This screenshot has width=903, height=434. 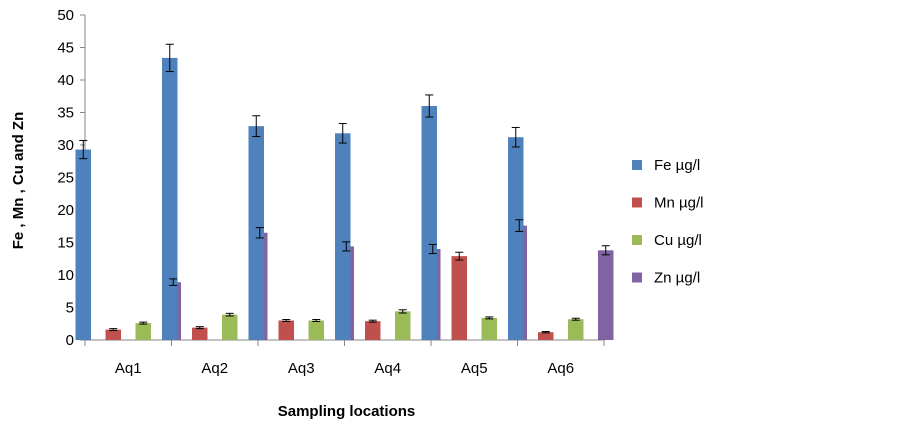 I want to click on y-tick-label: 20, so click(x=65, y=210).